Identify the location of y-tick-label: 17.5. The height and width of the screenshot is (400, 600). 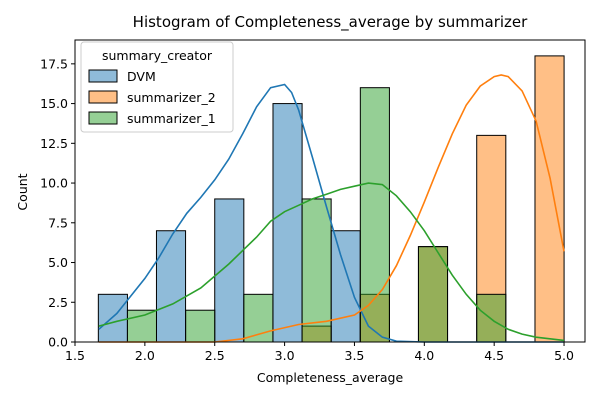
(54, 63).